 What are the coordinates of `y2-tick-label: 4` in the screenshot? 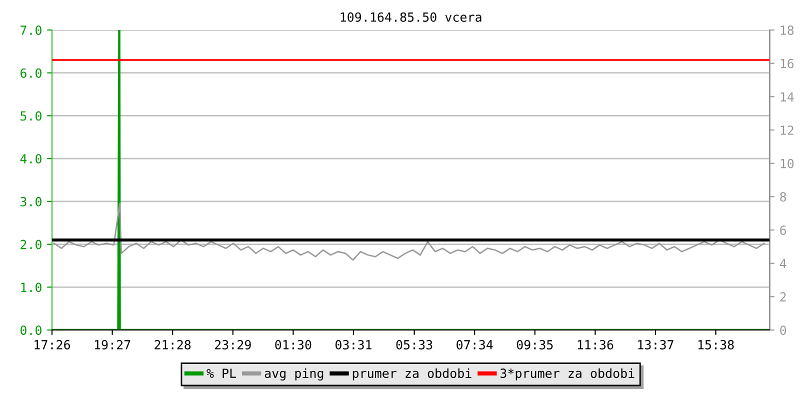 It's located at (783, 263).